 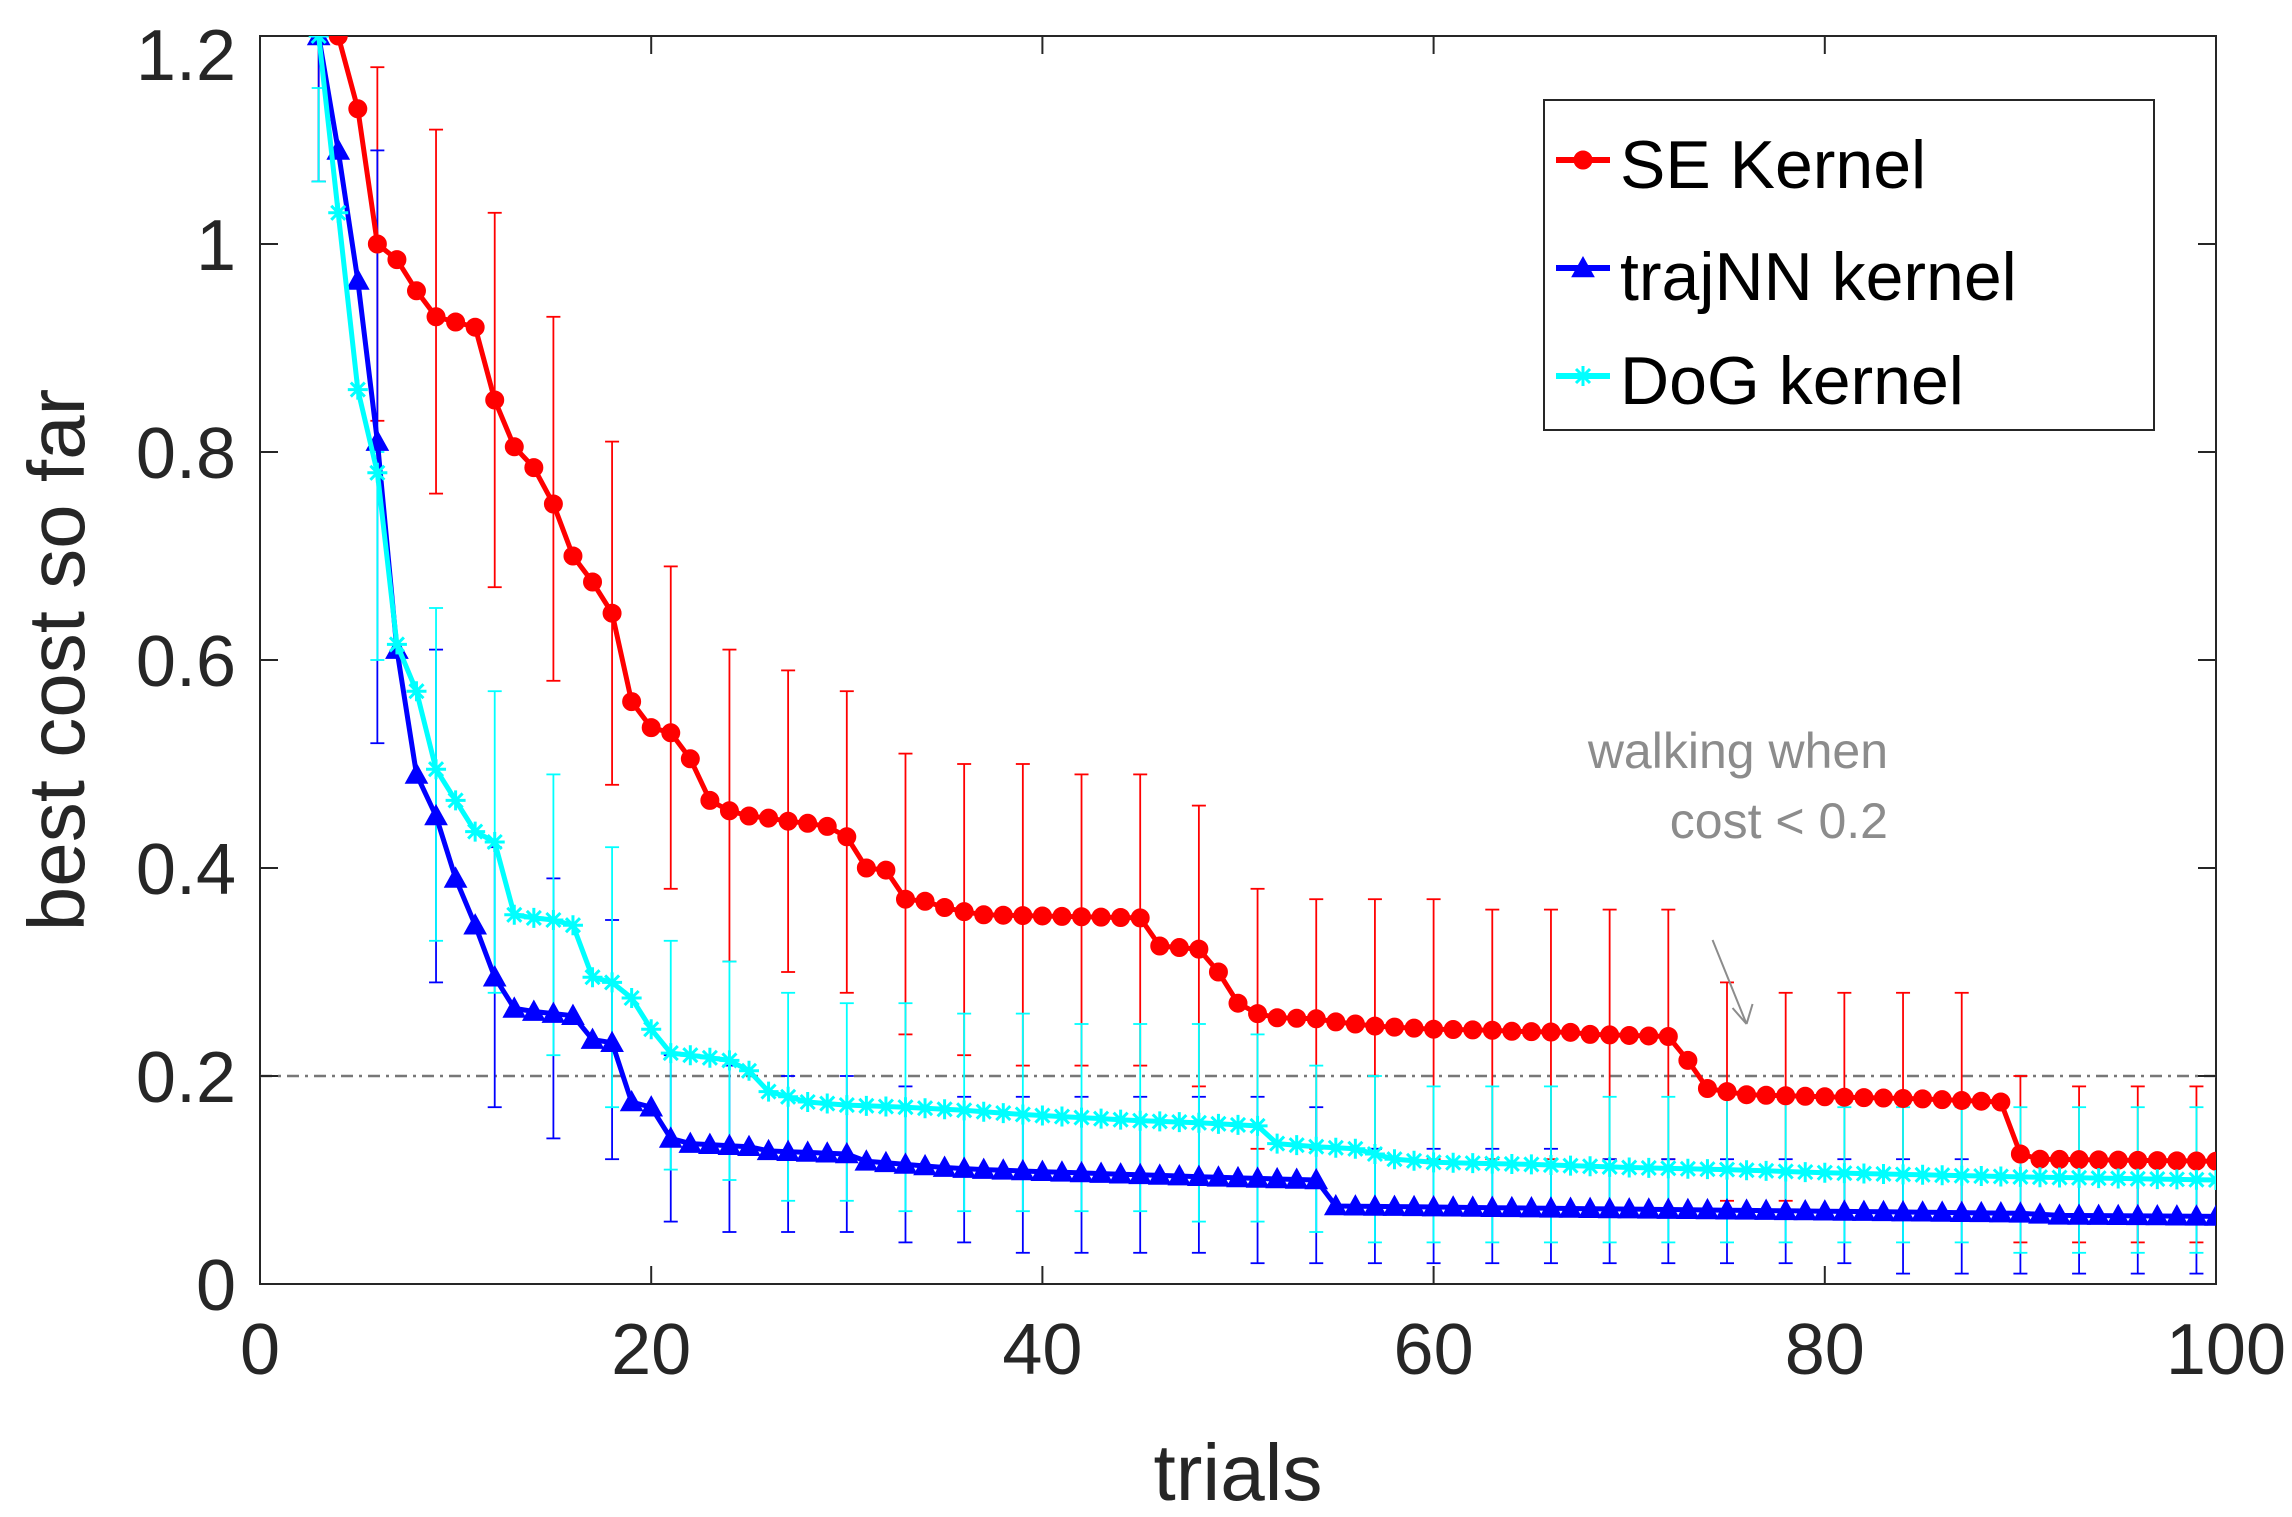 What do you see at coordinates (216, 246) in the screenshot?
I see `y-tick-label: 1` at bounding box center [216, 246].